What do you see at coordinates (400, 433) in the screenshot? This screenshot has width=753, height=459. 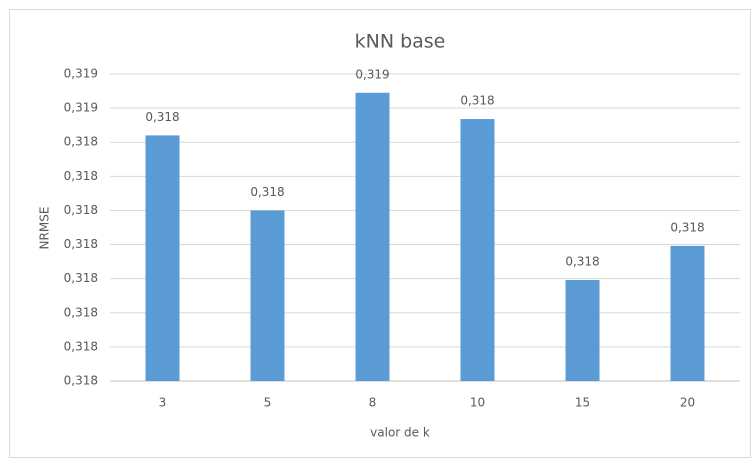 I see `x-axis-label: valor de k` at bounding box center [400, 433].